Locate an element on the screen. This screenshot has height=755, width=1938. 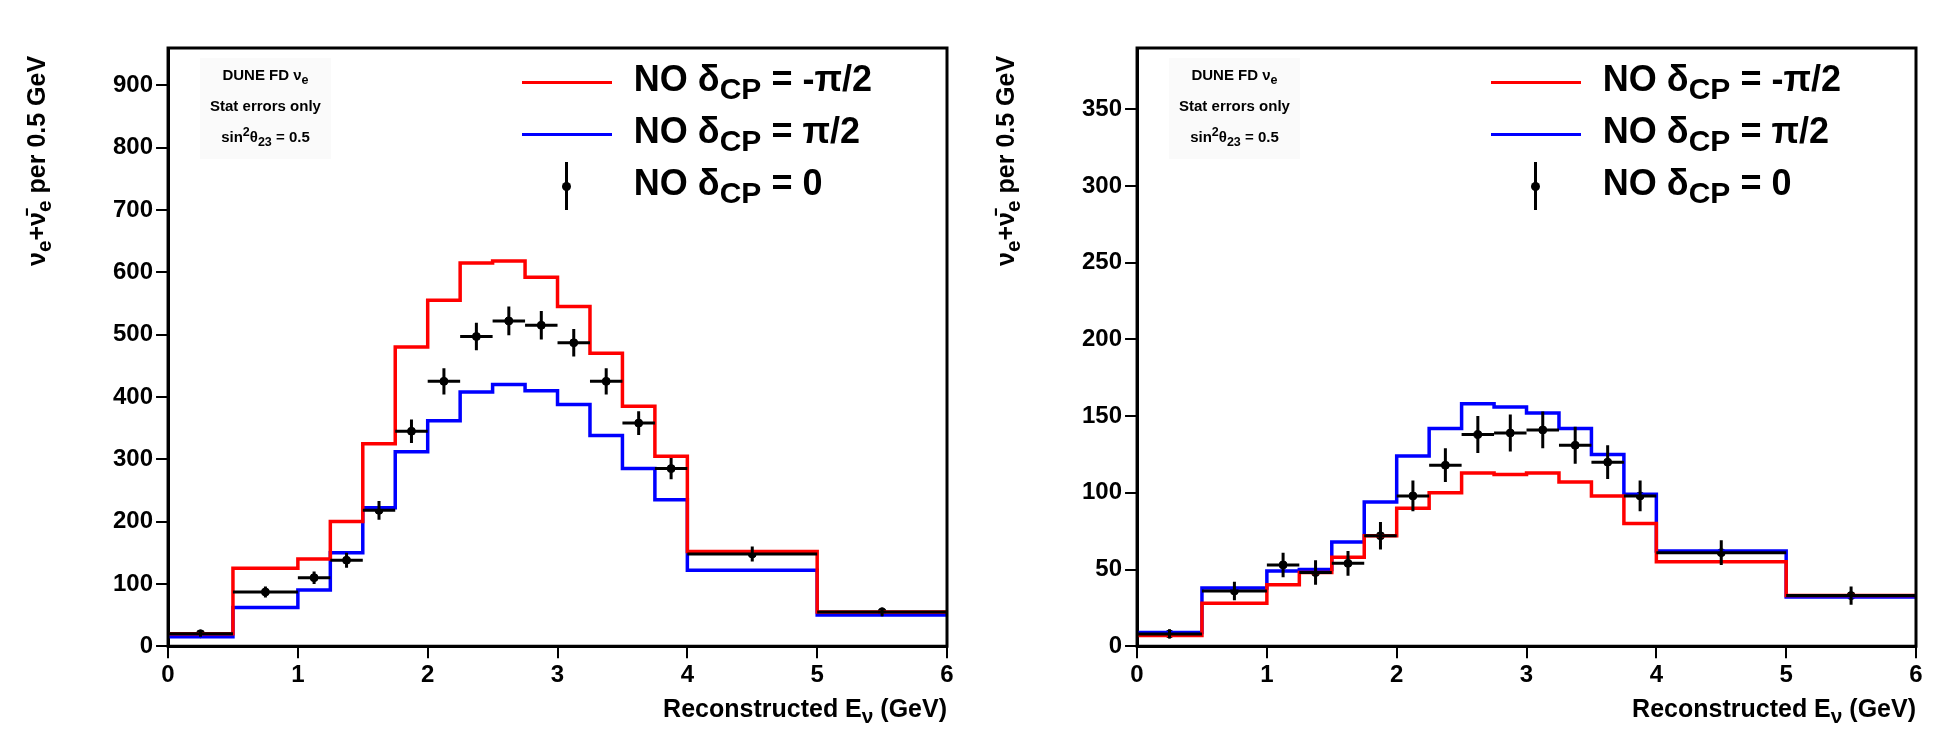
y-tick-label: 50 is located at coordinates (1109, 568).